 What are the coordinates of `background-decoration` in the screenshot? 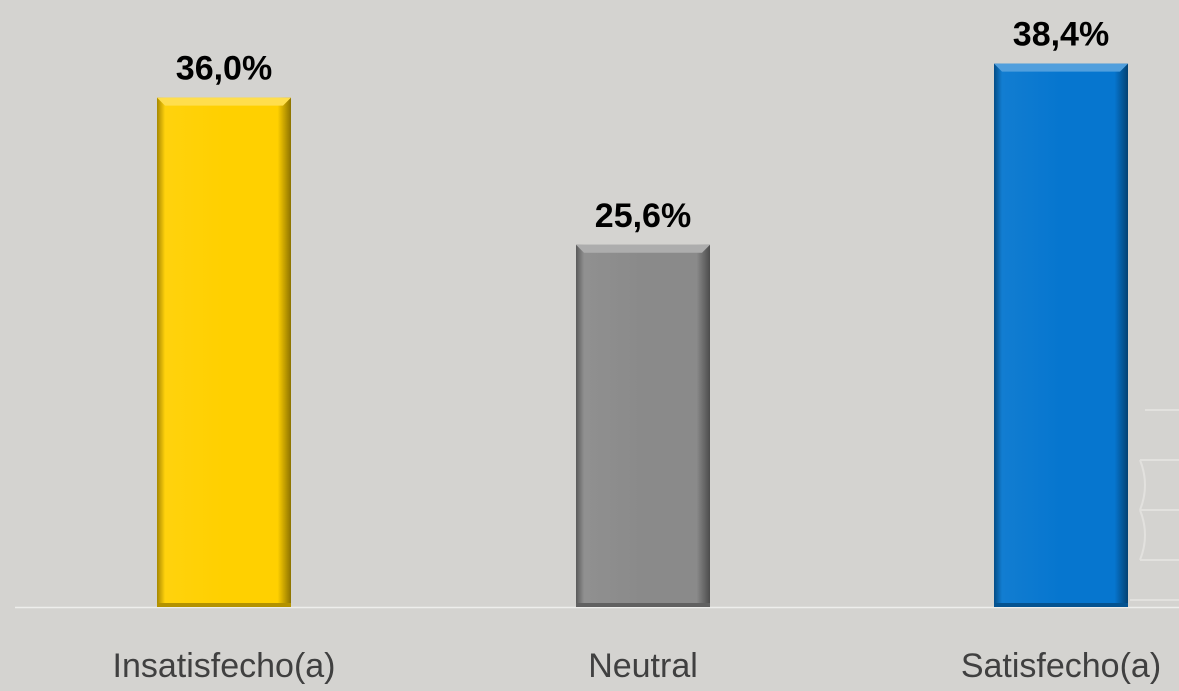 It's located at (1154, 505).